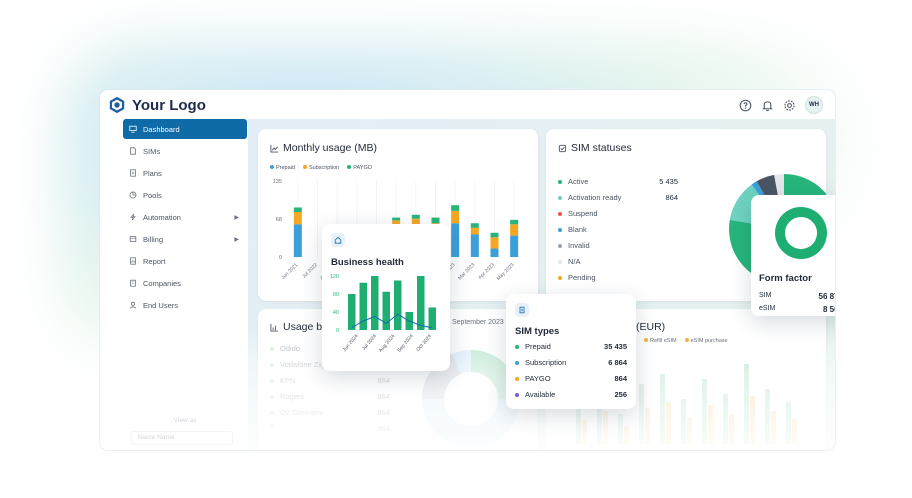 The height and width of the screenshot is (498, 912). I want to click on x-tick-label: Sep 2024, so click(405, 343).